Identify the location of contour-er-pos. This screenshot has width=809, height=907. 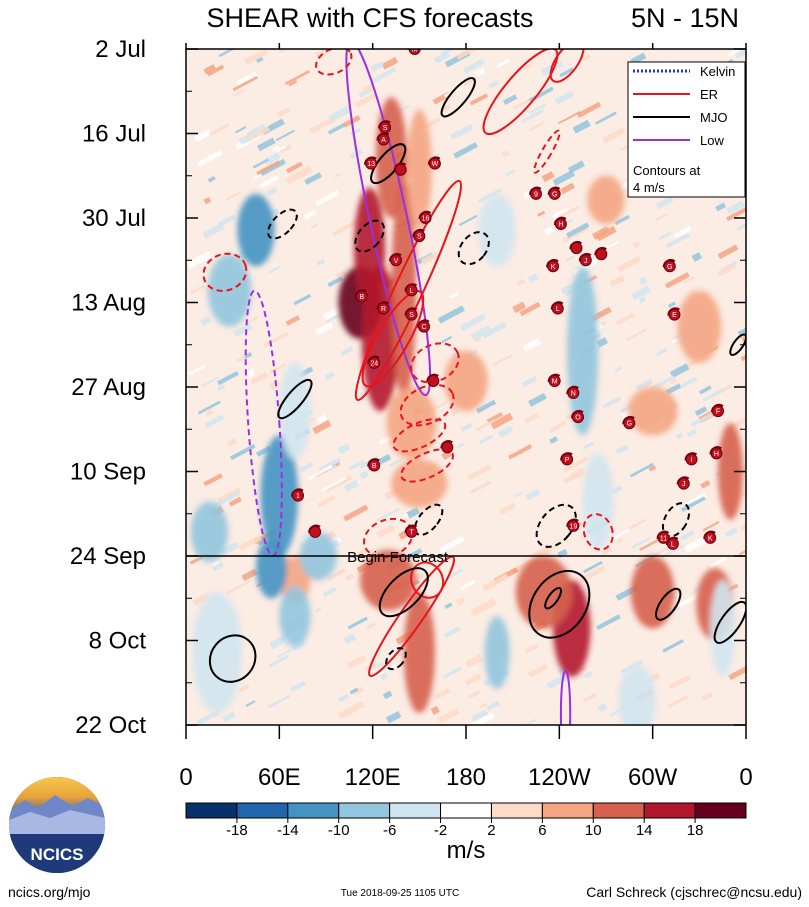
(412, 616).